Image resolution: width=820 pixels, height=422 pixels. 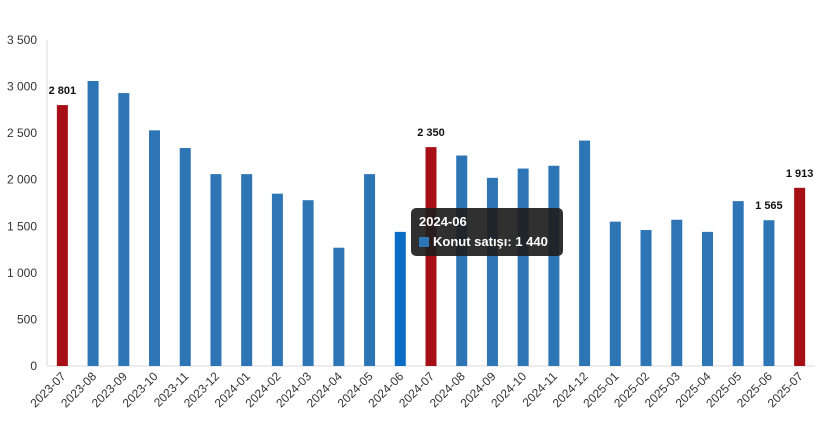 What do you see at coordinates (490, 241) in the screenshot?
I see `tooltip-label: Konut satışı: 1 440` at bounding box center [490, 241].